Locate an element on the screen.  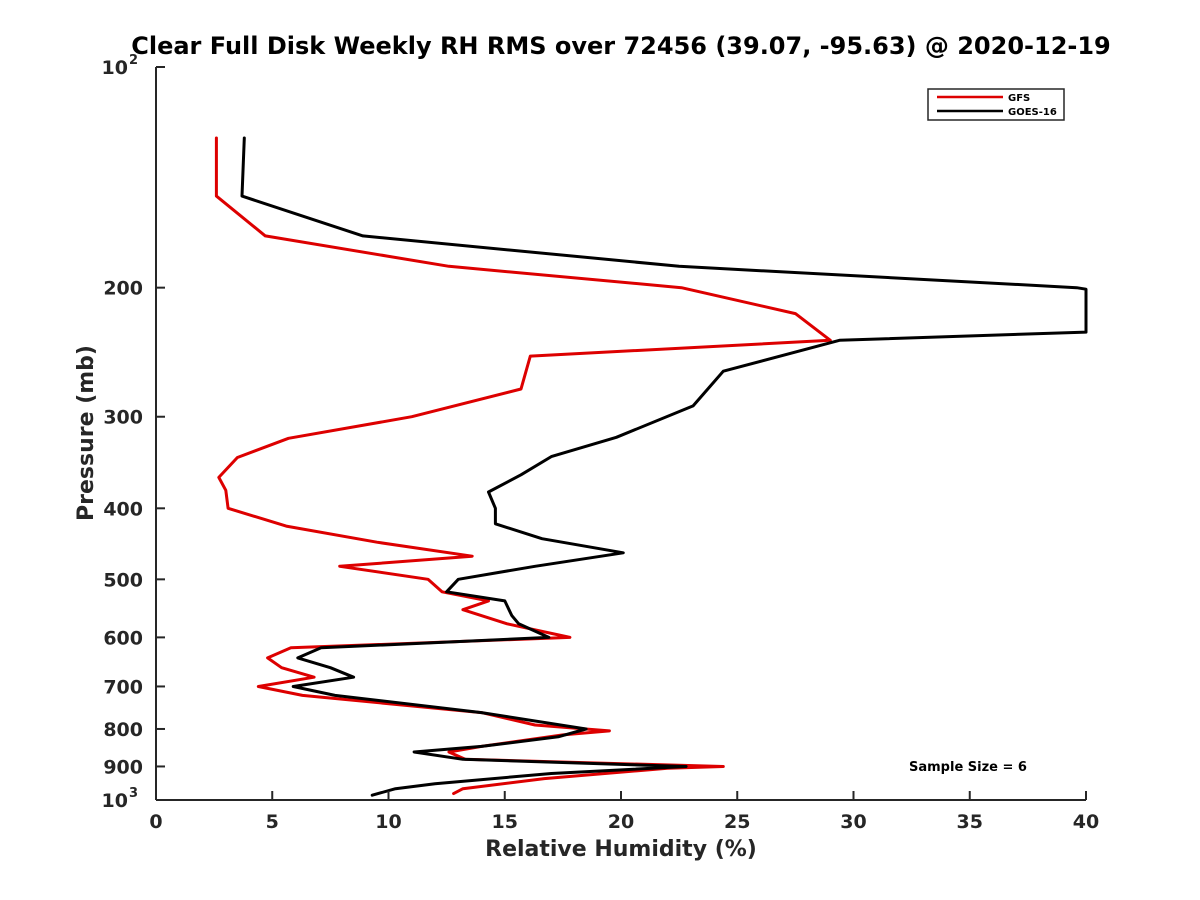
y-tick-label: 400 is located at coordinates (123, 509).